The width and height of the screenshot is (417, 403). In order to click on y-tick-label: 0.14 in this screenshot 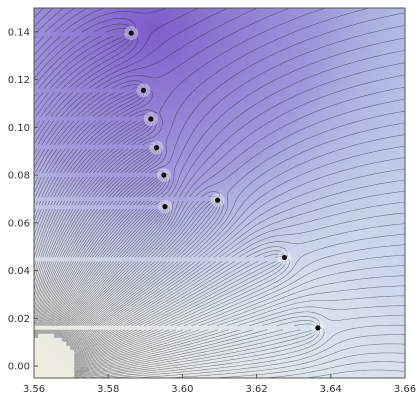, I will do `click(19, 32)`.